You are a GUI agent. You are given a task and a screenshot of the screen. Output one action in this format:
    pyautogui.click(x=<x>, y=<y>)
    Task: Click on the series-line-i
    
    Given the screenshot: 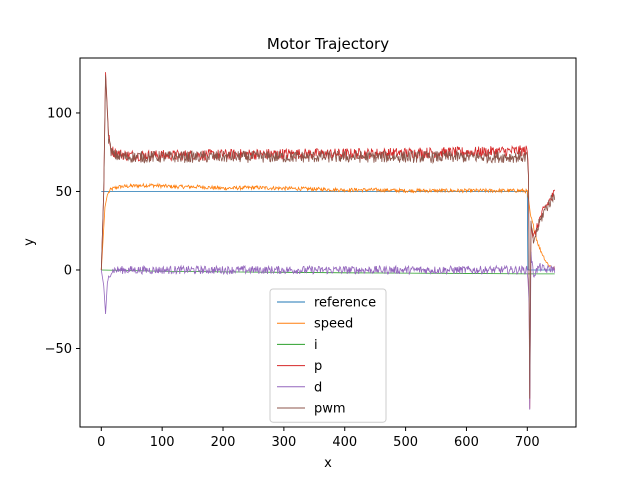 What is the action you would take?
    pyautogui.click(x=328, y=272)
    